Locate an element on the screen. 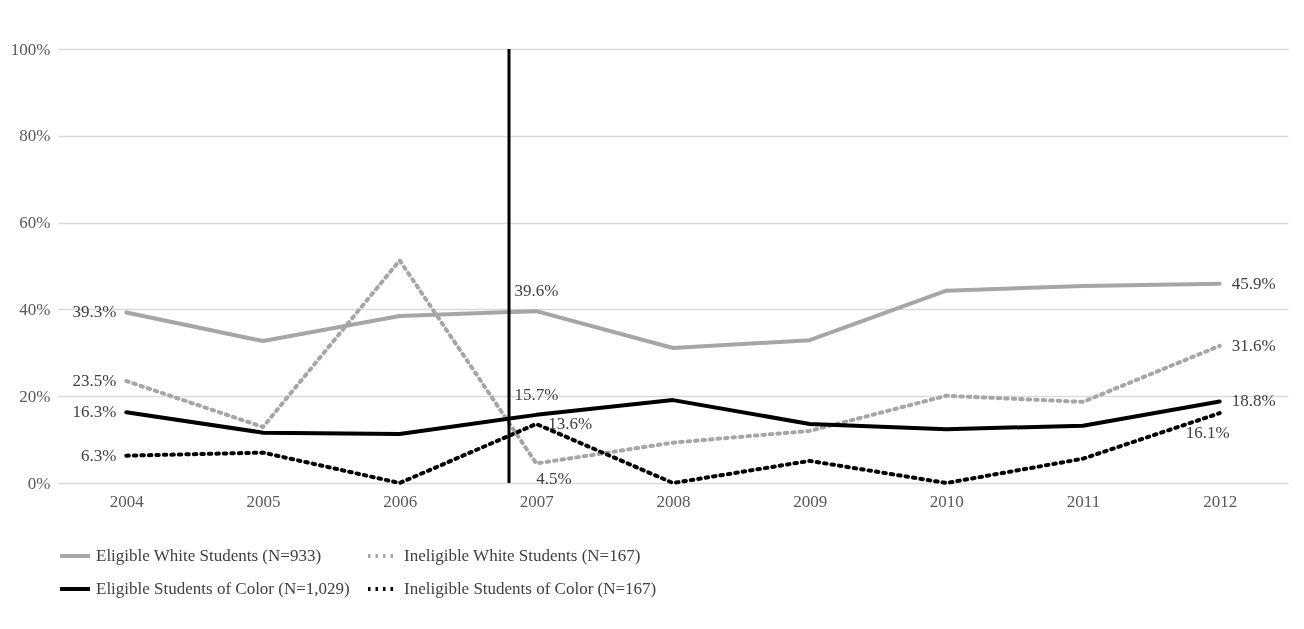 The width and height of the screenshot is (1304, 629). data-label: 15.7% is located at coordinates (536, 394).